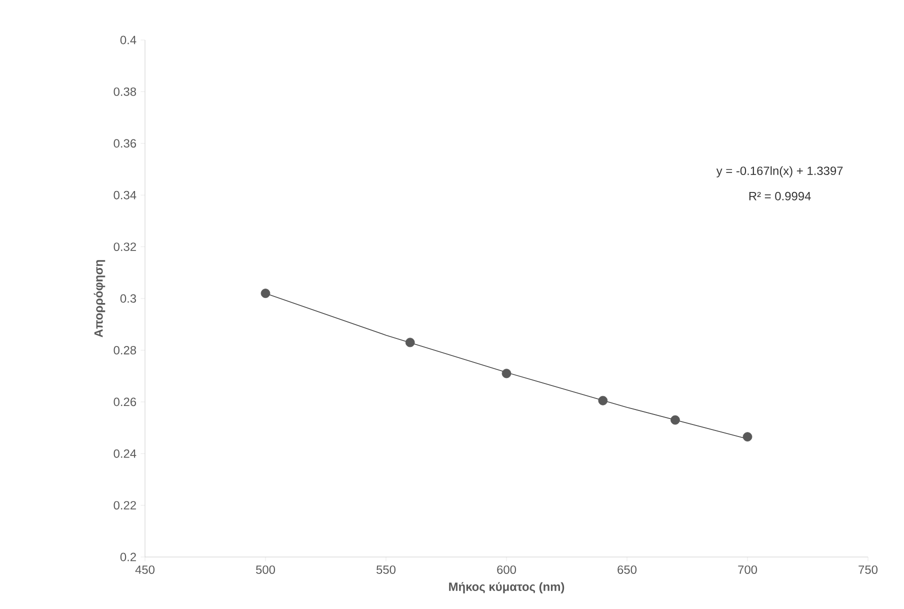 The width and height of the screenshot is (904, 609). Describe the element at coordinates (128, 557) in the screenshot. I see `y-tick-label: 0.2` at that location.